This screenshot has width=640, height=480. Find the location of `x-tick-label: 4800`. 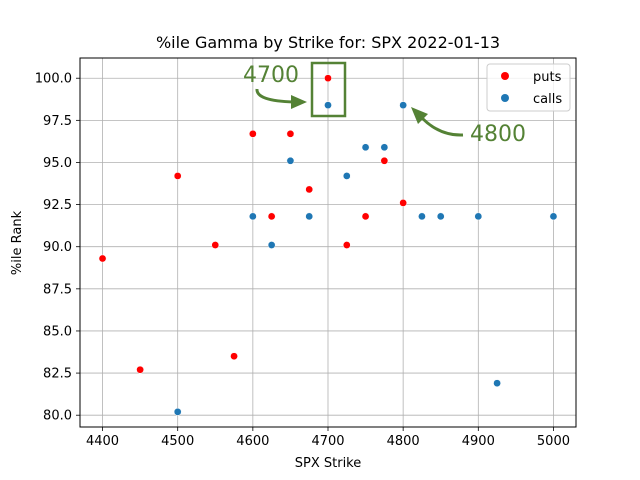

x-tick-label: 4800 is located at coordinates (403, 441).